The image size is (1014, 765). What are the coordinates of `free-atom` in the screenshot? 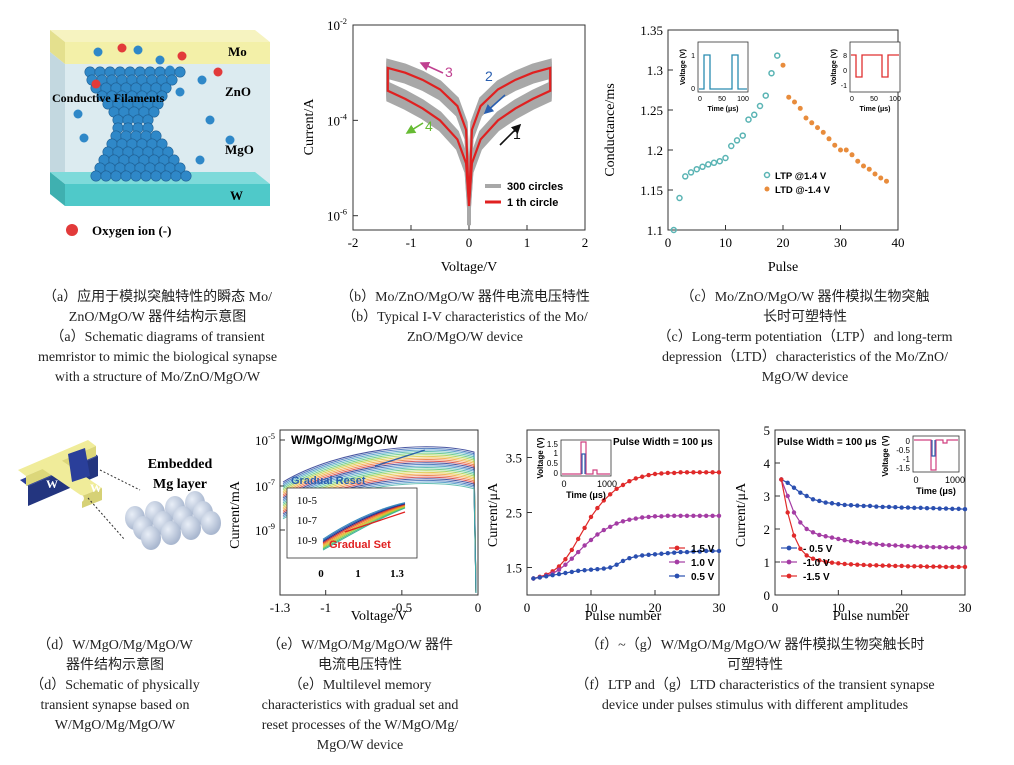 It's located at (78, 114).